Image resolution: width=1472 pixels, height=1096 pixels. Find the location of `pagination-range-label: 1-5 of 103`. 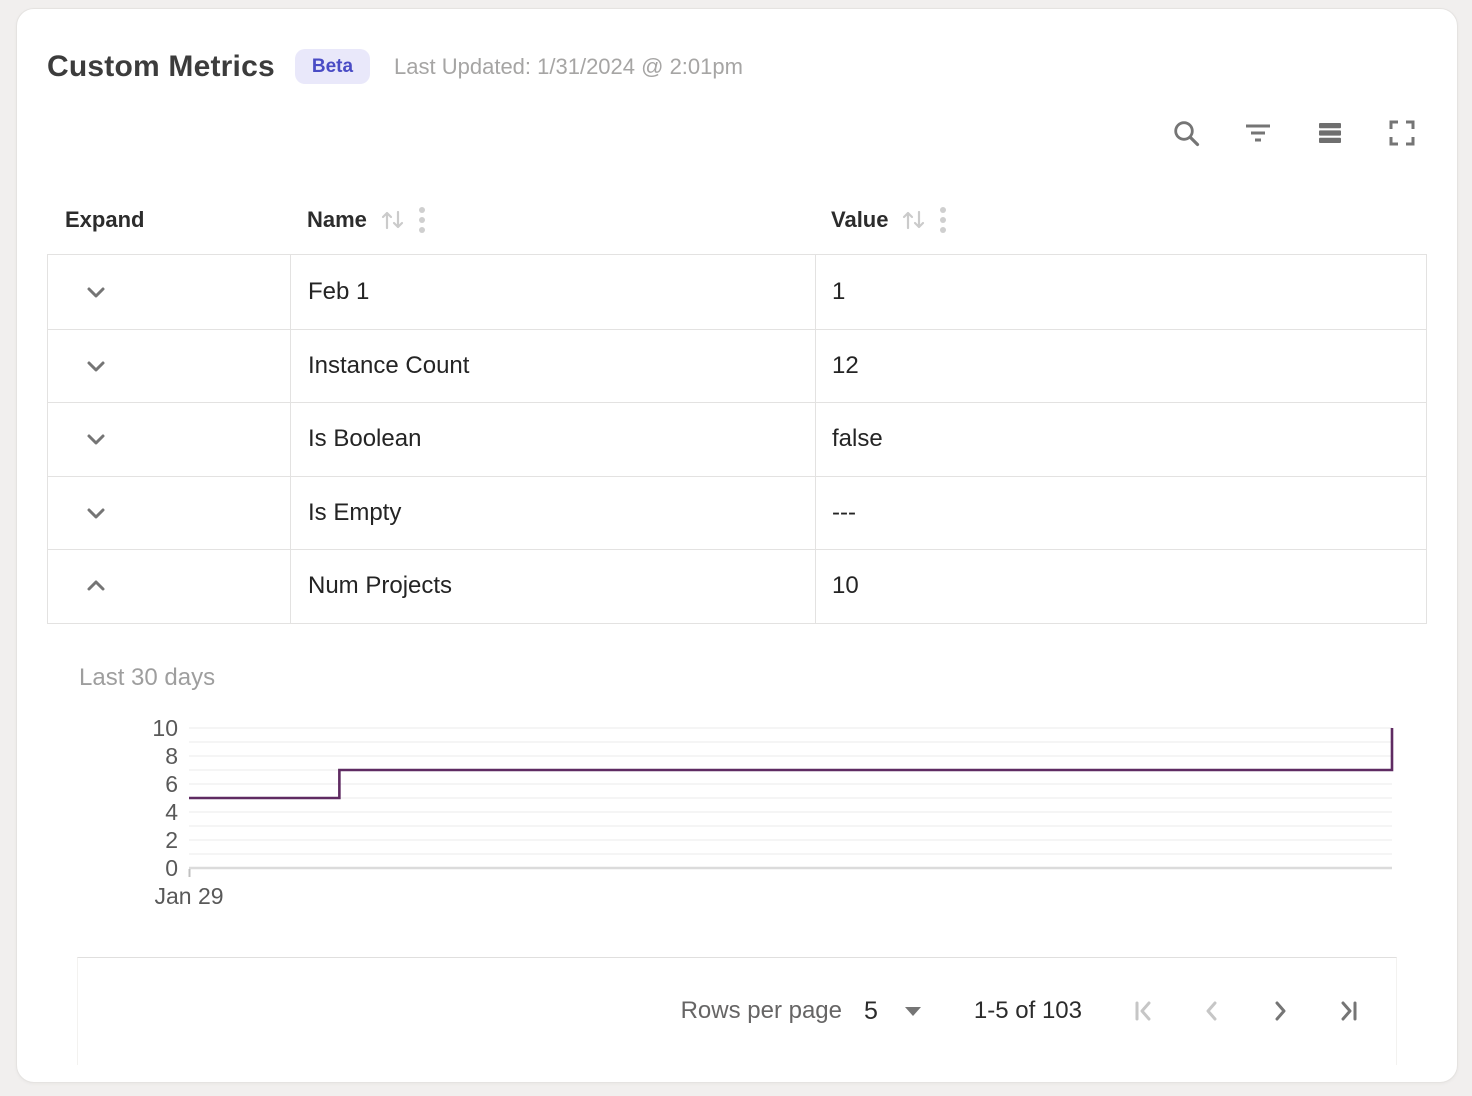

pagination-range-label: 1-5 of 103 is located at coordinates (1027, 1010).